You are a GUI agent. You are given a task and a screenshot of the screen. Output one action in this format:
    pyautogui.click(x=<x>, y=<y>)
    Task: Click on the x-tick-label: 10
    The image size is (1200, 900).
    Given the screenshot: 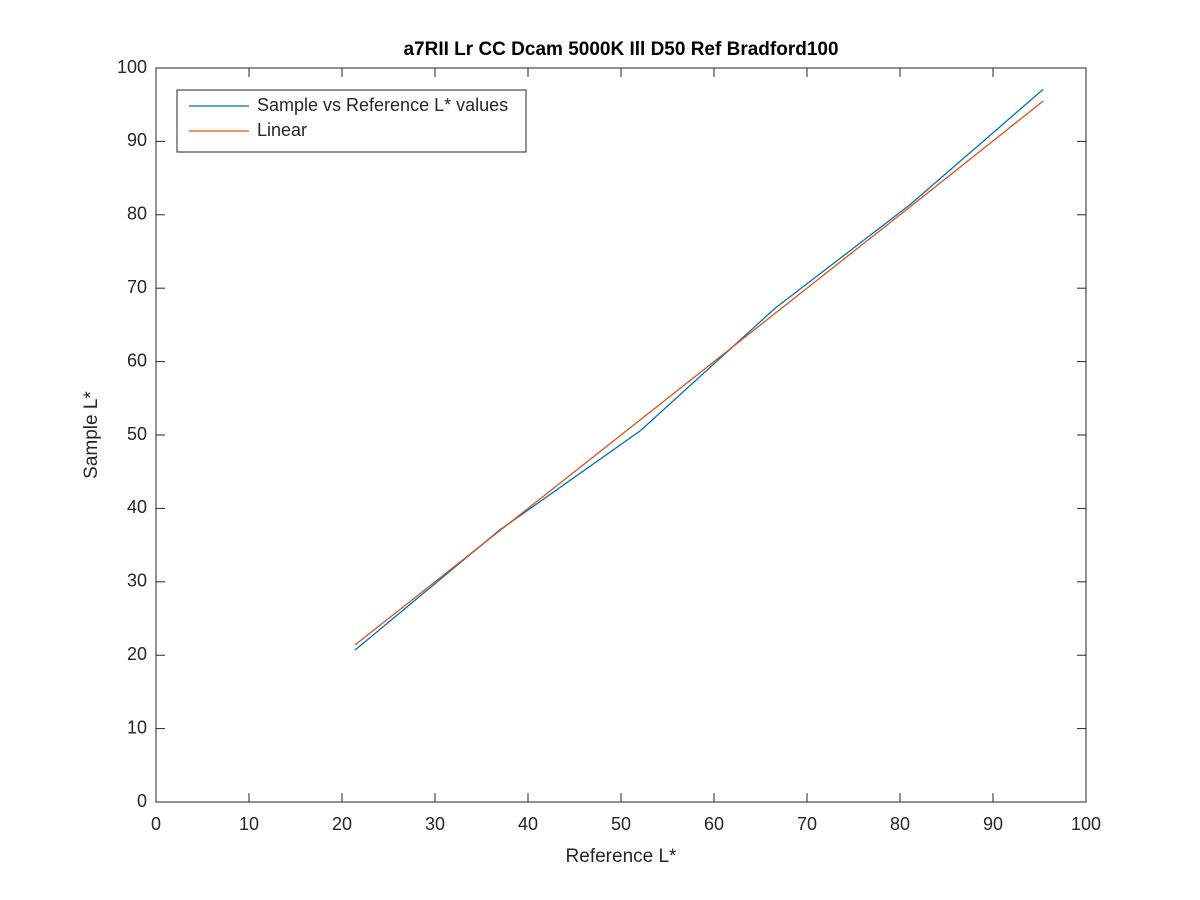 What is the action you would take?
    pyautogui.click(x=249, y=824)
    